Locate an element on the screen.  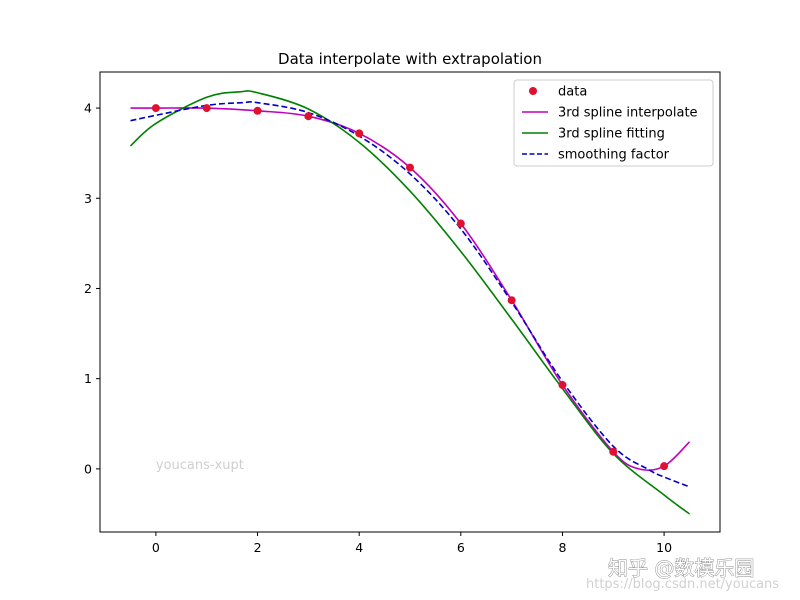
x-tick-label: 0 is located at coordinates (156, 547).